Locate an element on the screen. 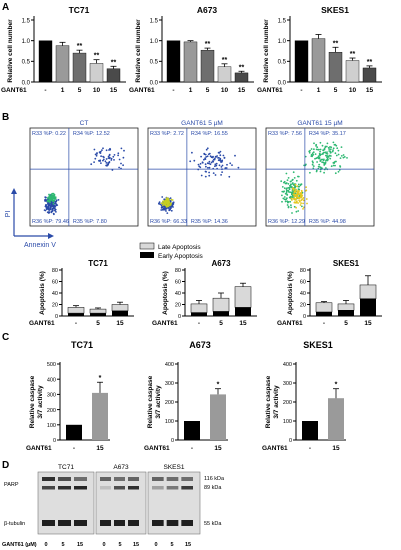  panel-letter-c: C is located at coordinates (6, 337).